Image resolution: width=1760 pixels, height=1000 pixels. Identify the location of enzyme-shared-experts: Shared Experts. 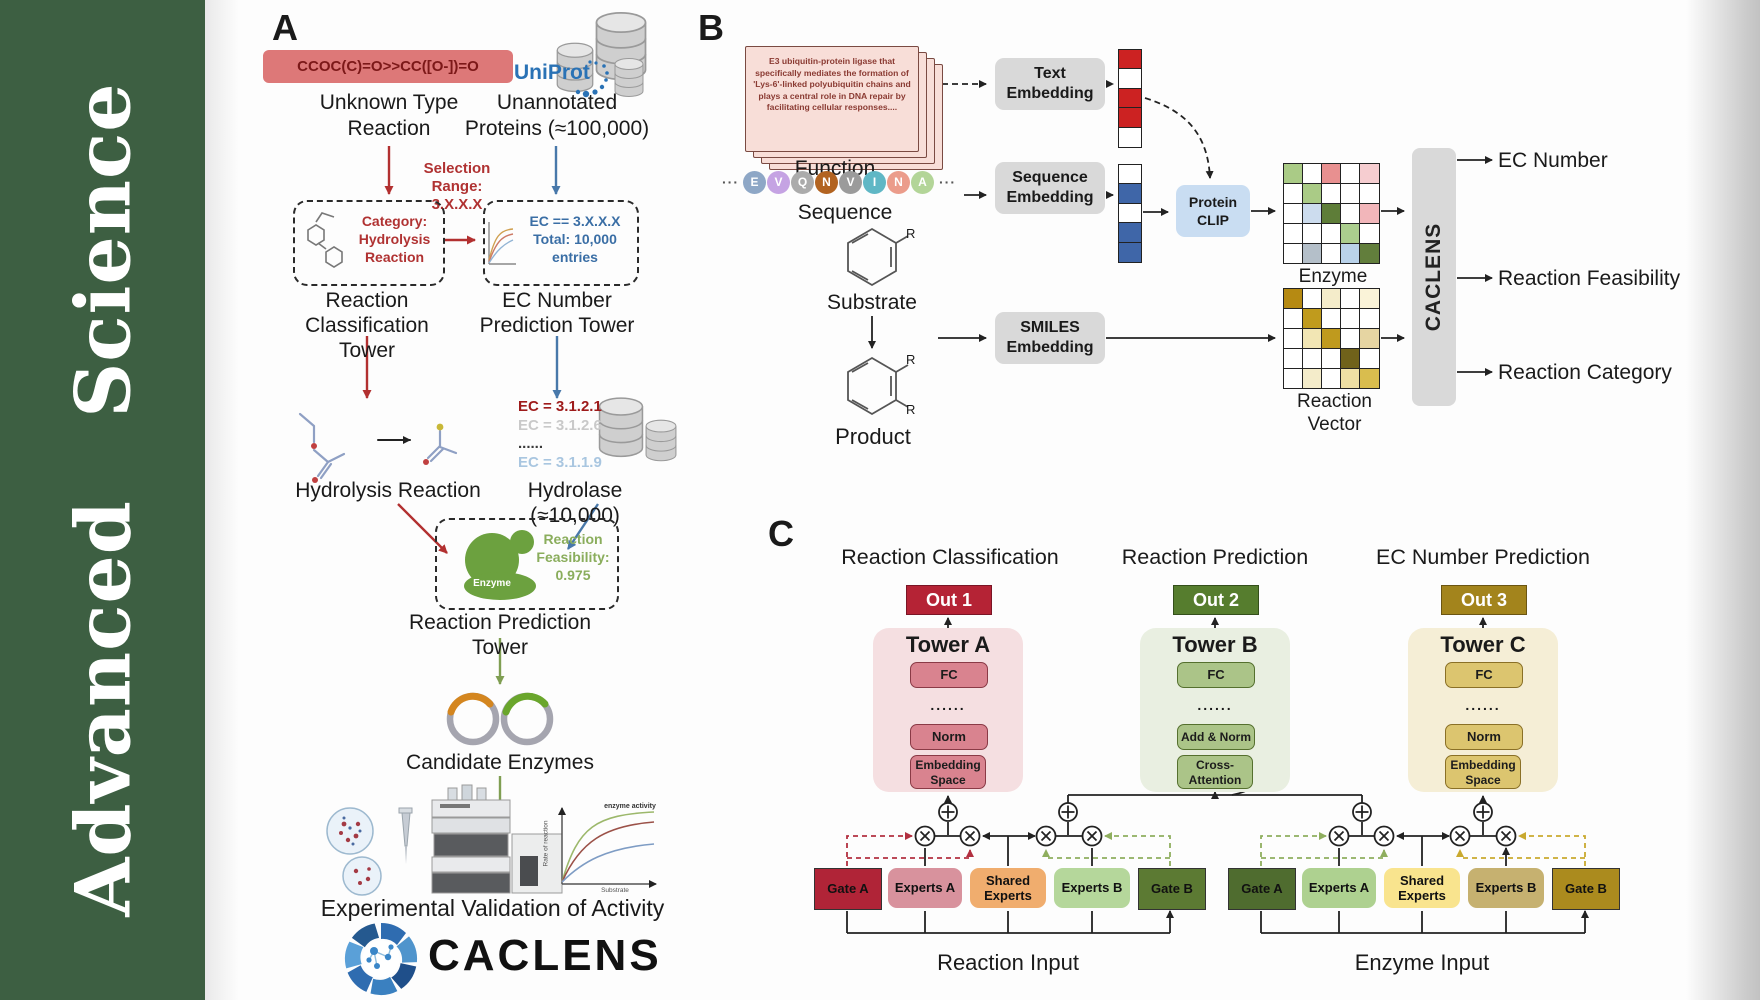
(1422, 888).